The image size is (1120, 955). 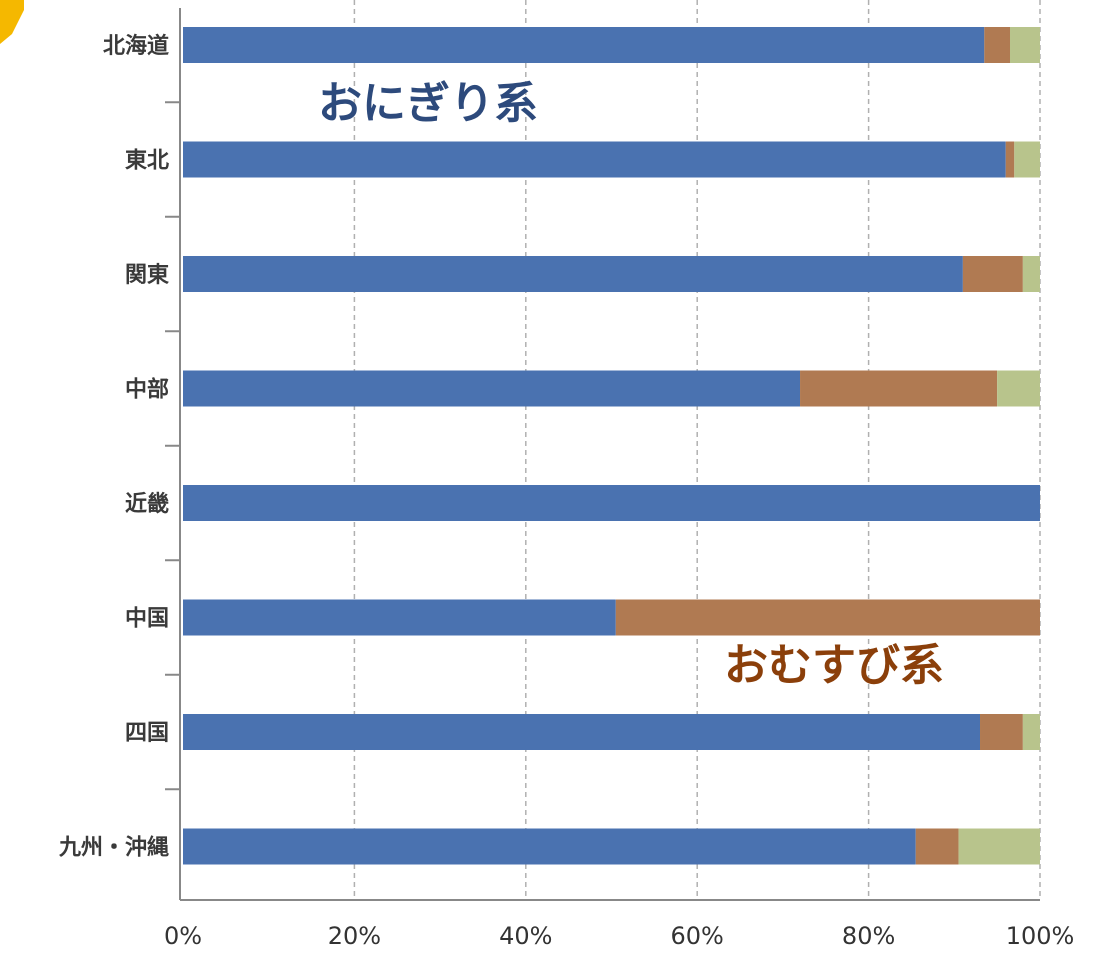 I want to click on x-tick-label: 40%, so click(x=525, y=936).